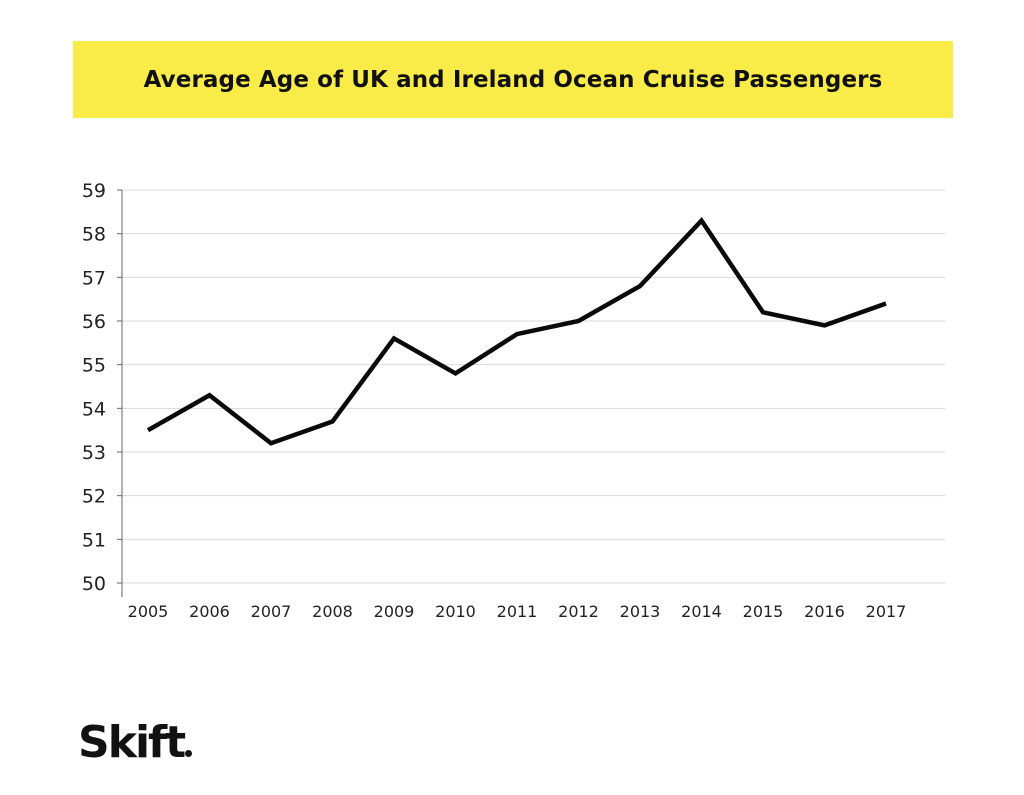  Describe the element at coordinates (209, 611) in the screenshot. I see `x-tick-label: 2006` at that location.